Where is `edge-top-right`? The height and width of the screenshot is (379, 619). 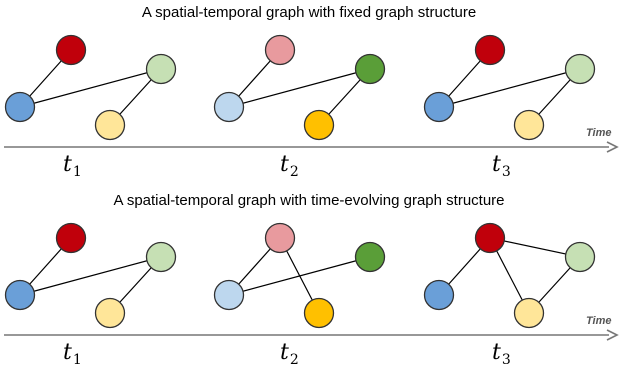
edge-top-right is located at coordinates (535, 247).